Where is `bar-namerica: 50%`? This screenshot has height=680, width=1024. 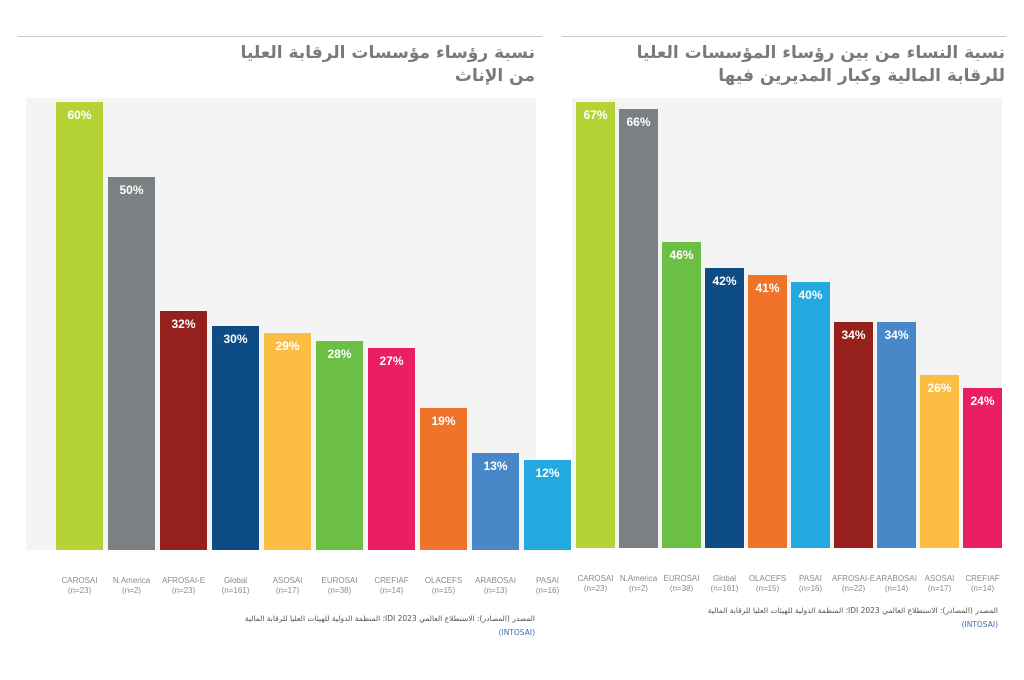 bar-namerica: 50% is located at coordinates (131, 363).